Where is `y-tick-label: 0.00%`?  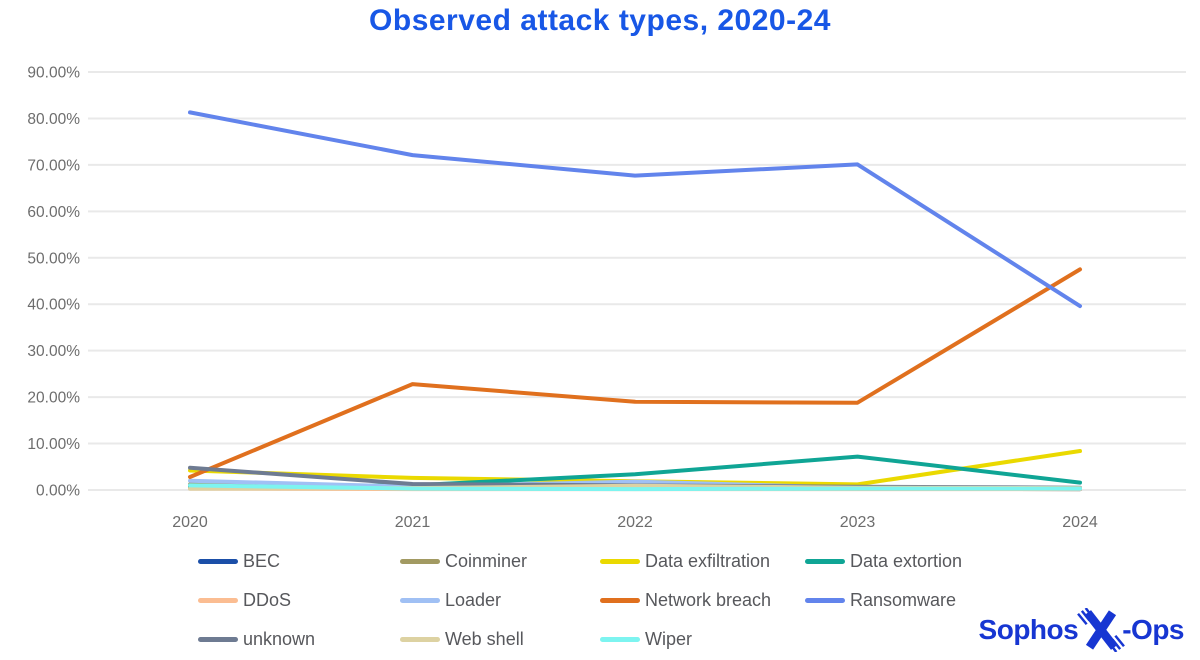 y-tick-label: 0.00% is located at coordinates (58, 491).